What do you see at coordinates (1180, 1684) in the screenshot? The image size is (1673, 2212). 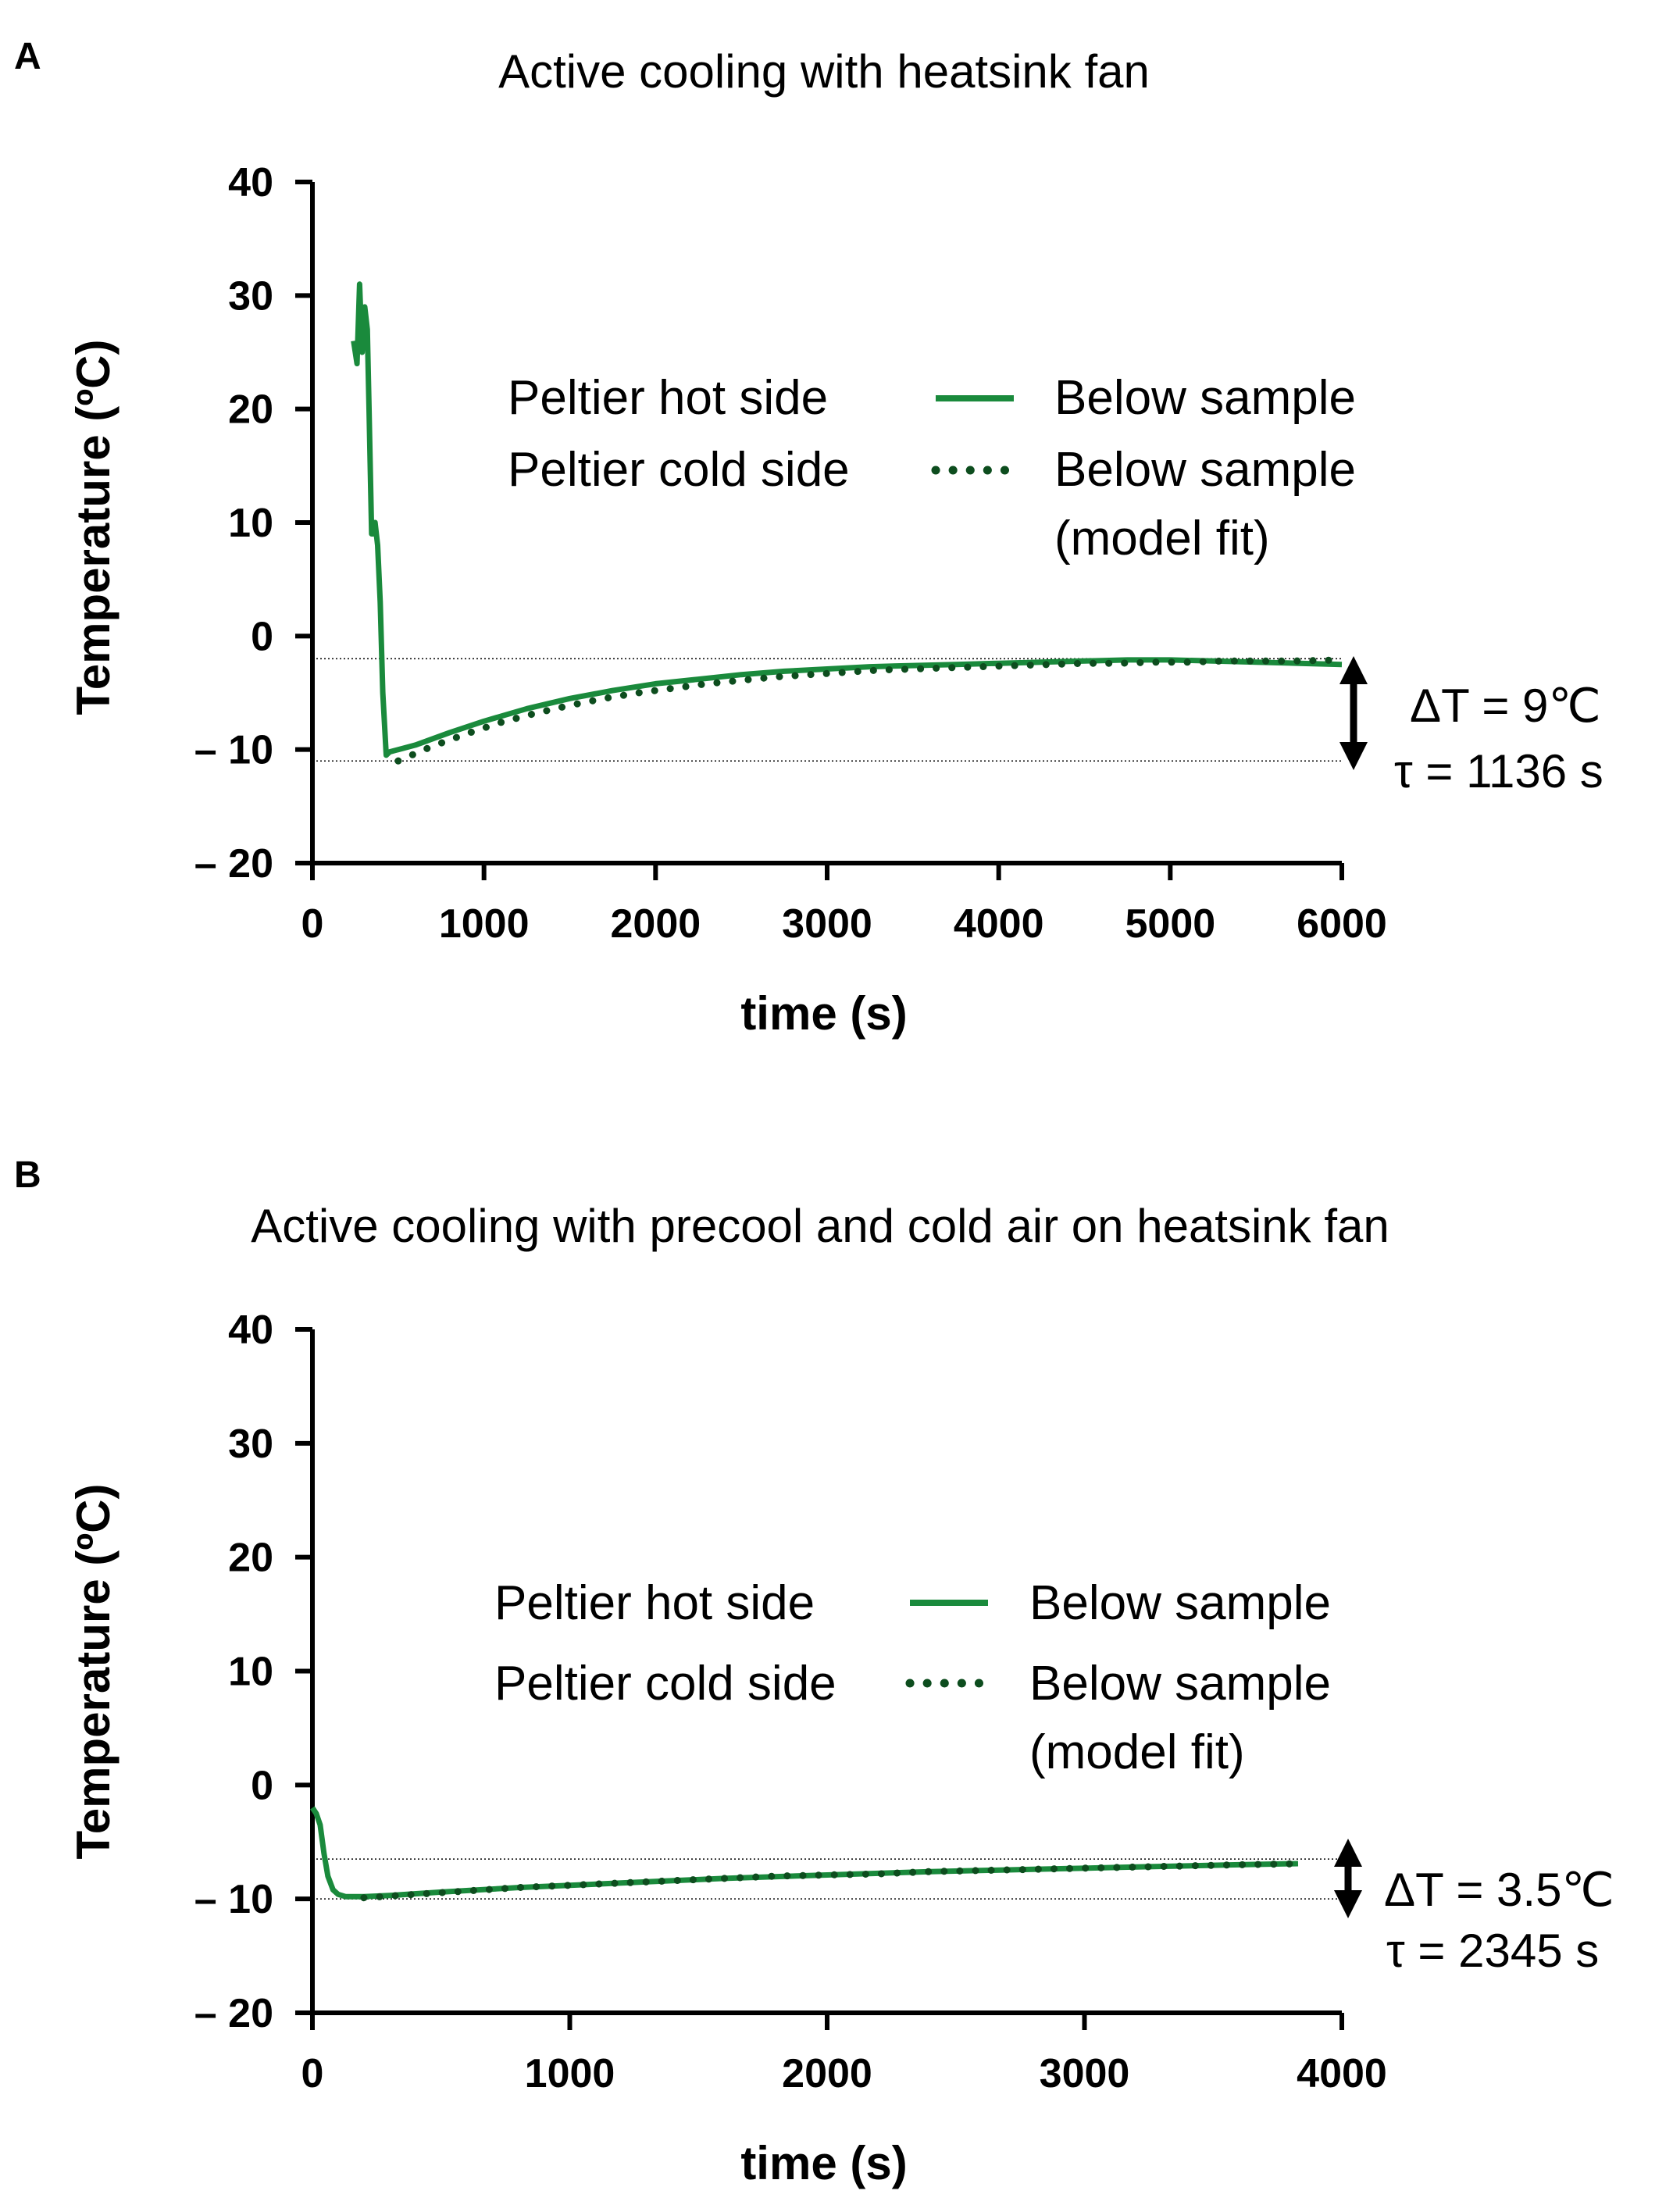 I see `chart-b-legend-dotted-label: Below sample` at bounding box center [1180, 1684].